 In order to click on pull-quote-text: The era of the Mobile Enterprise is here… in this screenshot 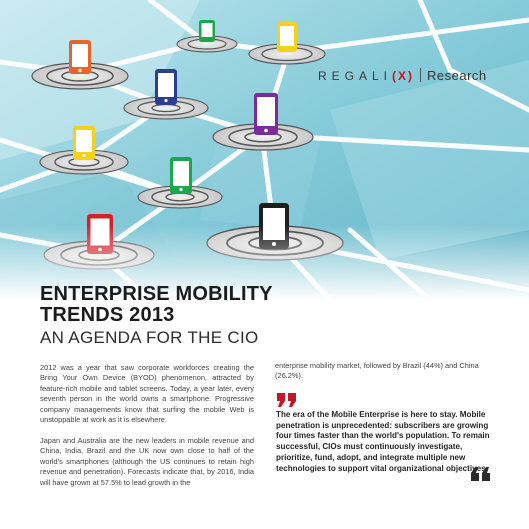, I will do `click(383, 441)`.